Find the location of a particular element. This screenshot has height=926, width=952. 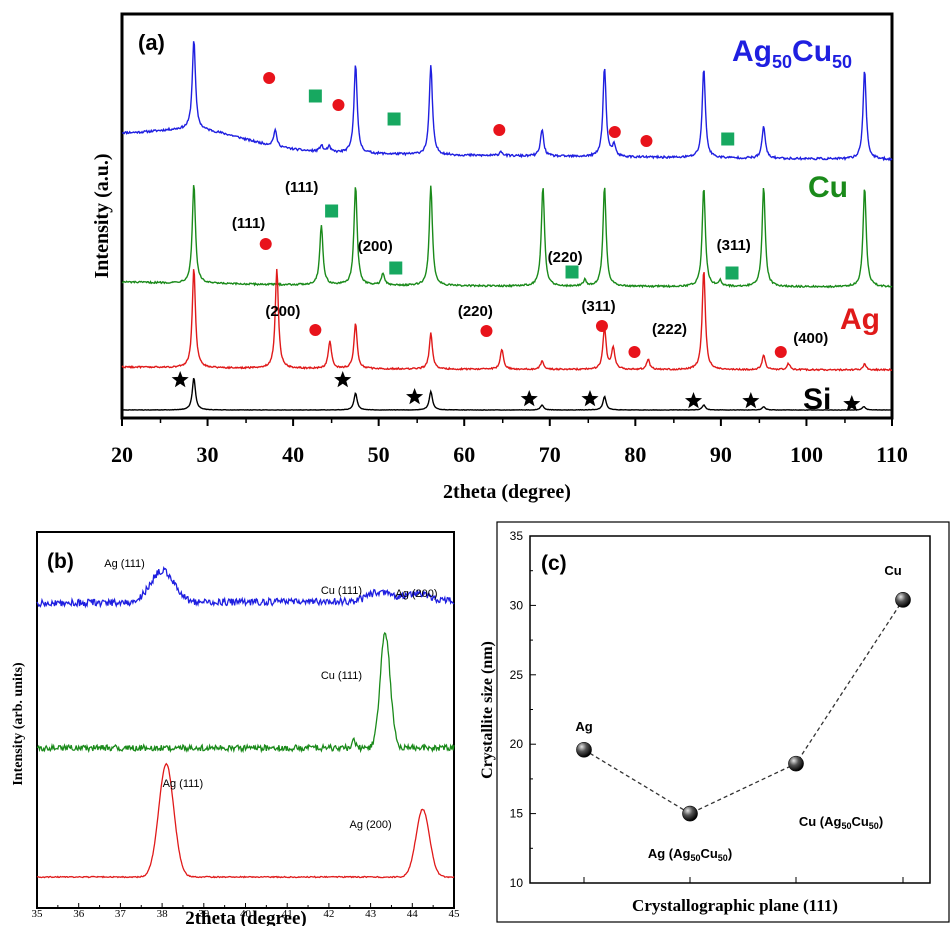

panel-b-tag: (b) is located at coordinates (60, 561).